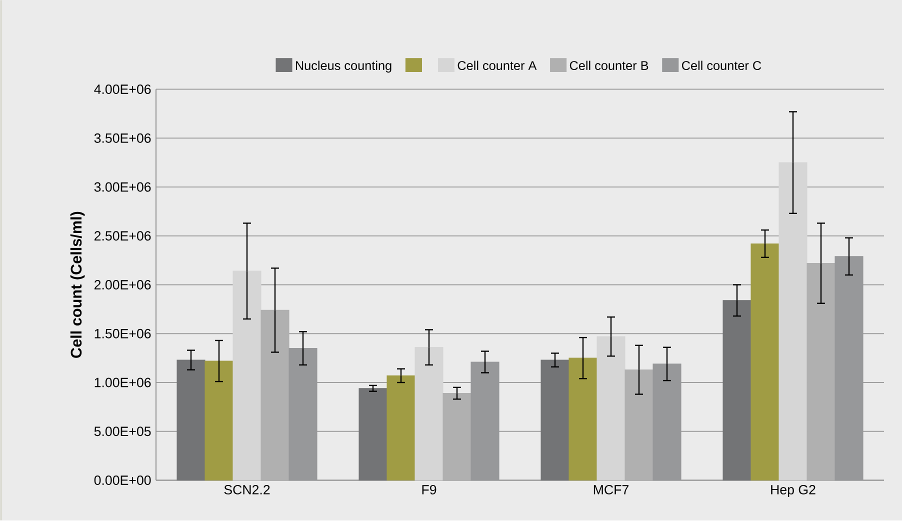 The width and height of the screenshot is (902, 521). What do you see at coordinates (122, 383) in the screenshot?
I see `y-tick-label: 1.00E+06` at bounding box center [122, 383].